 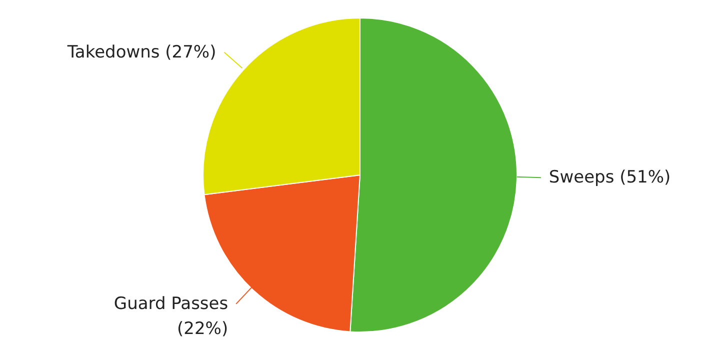 I want to click on slice-label: Sweeps (51%), so click(x=609, y=178).